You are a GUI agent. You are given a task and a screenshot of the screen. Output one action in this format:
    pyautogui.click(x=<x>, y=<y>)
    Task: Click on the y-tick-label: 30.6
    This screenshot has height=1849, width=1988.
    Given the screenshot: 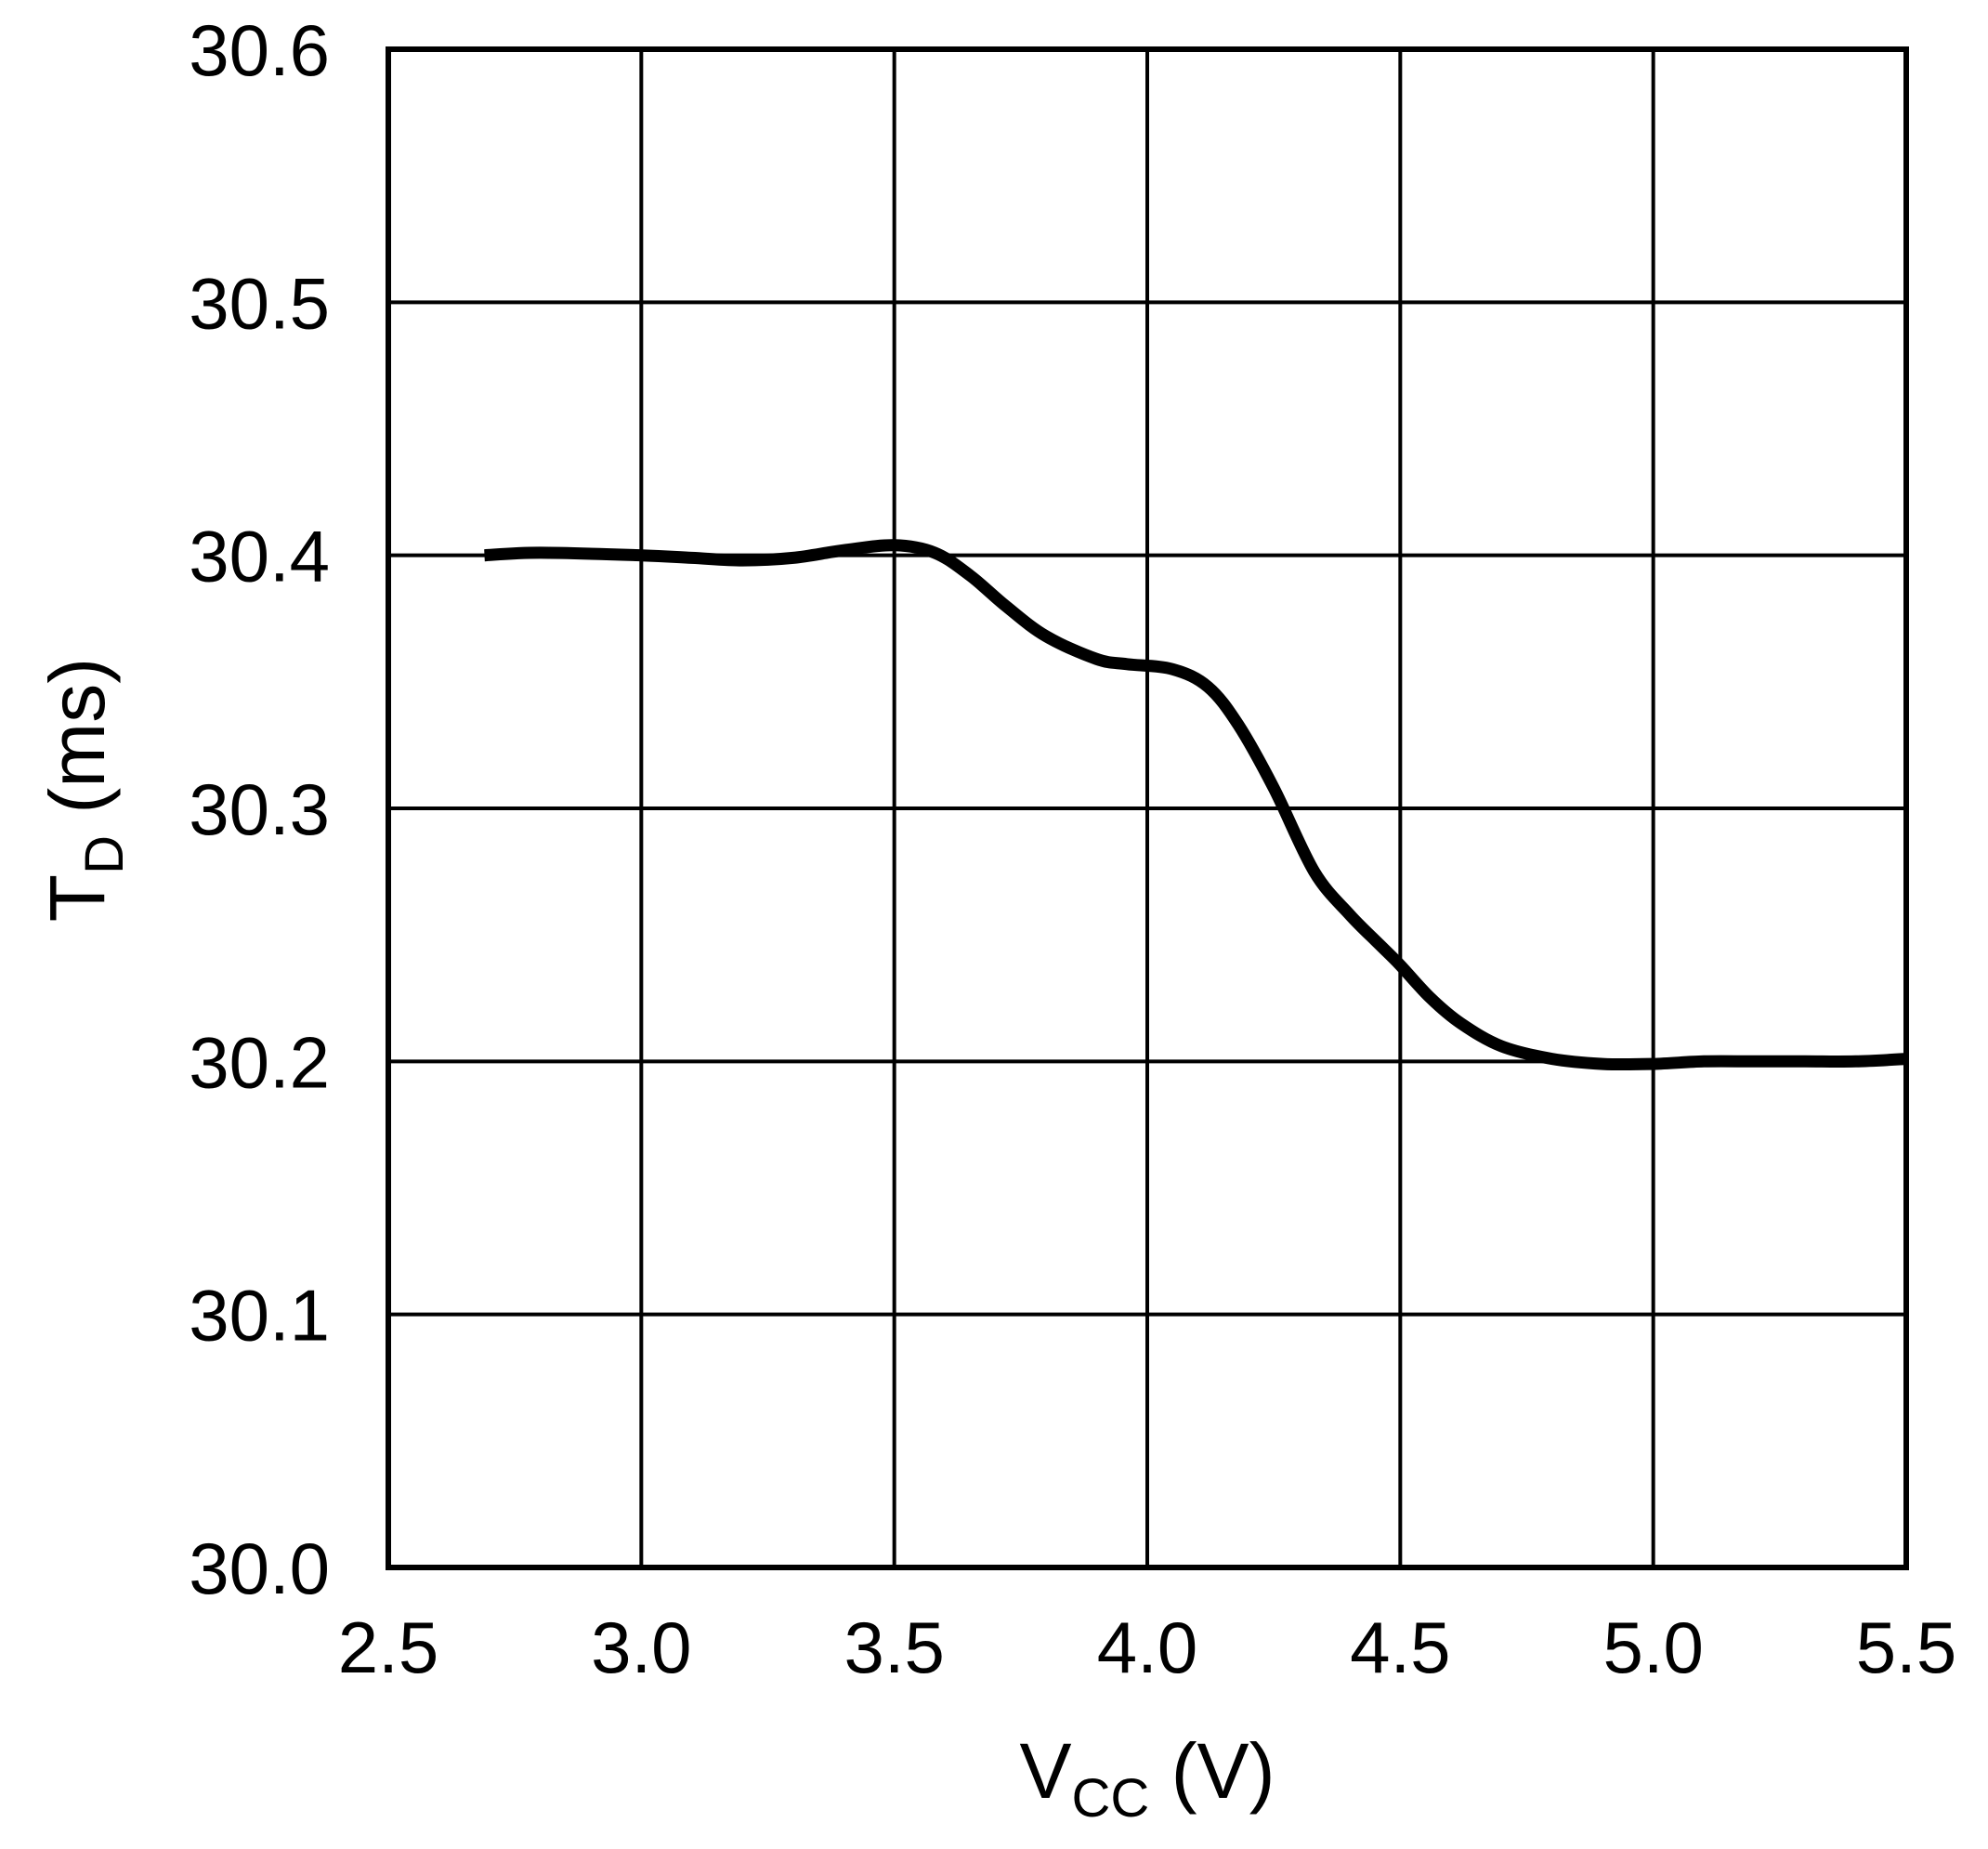 What is the action you would take?
    pyautogui.click(x=259, y=50)
    